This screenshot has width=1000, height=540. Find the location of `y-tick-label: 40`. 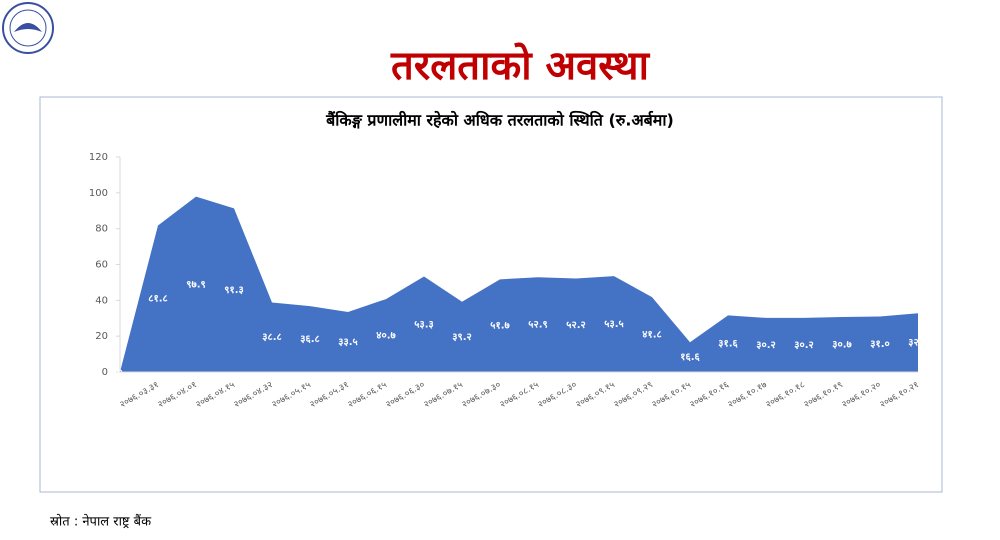

y-tick-label: 40 is located at coordinates (101, 300).